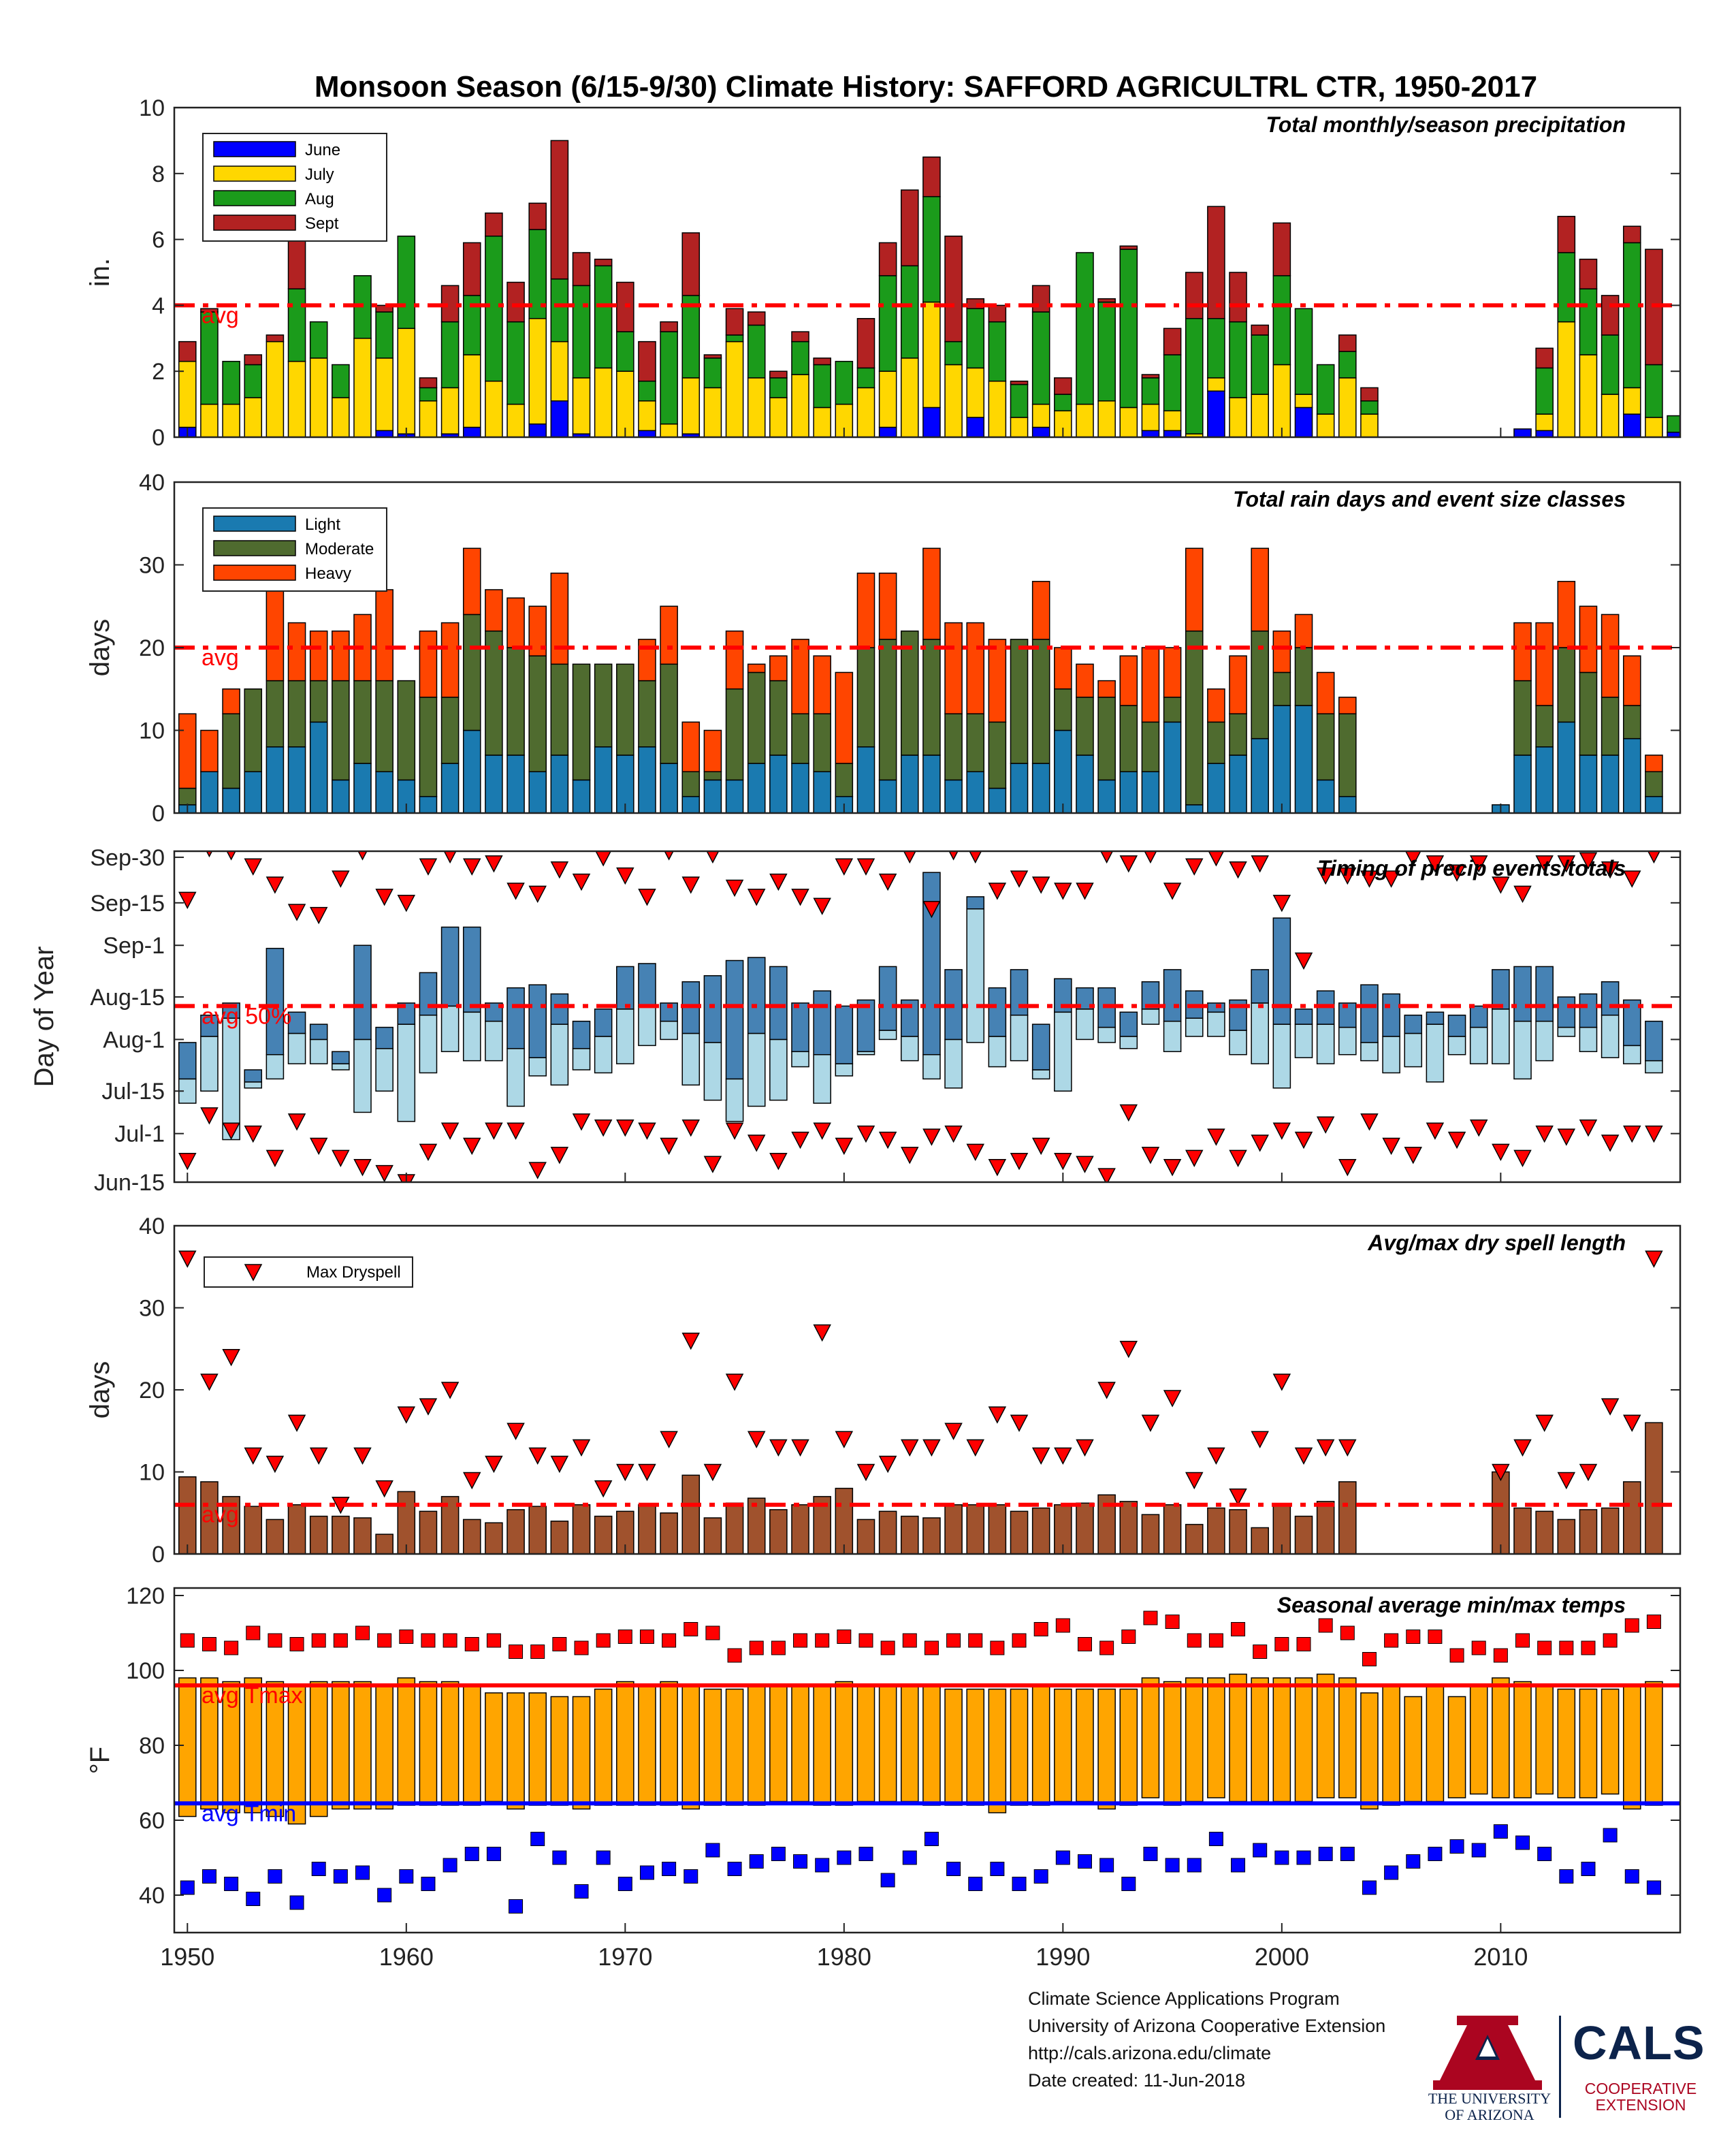 This screenshot has height=2143, width=1736. Describe the element at coordinates (254, 173) in the screenshot. I see `legend-swatch` at that location.